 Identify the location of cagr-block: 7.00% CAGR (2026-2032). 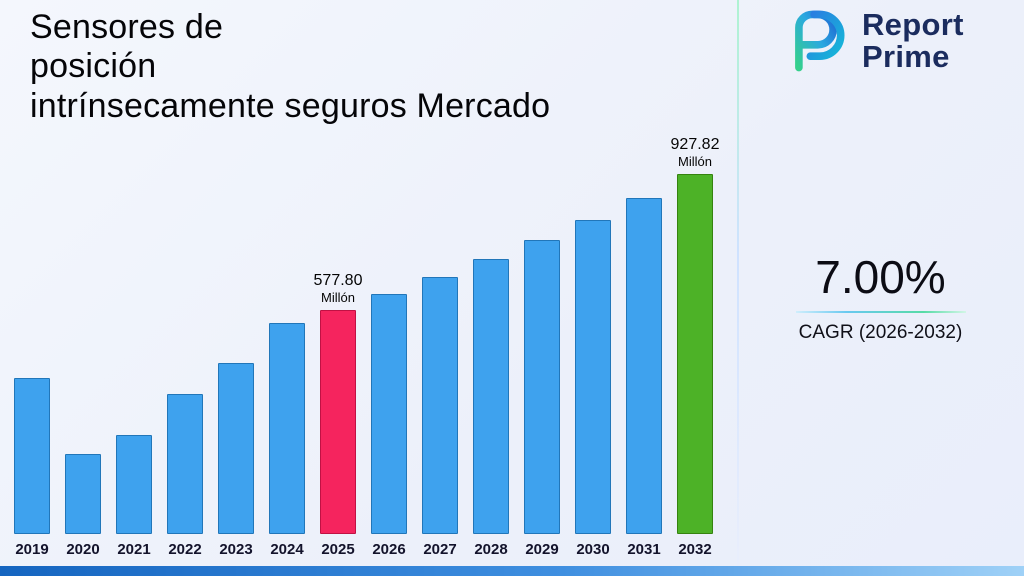
(880, 297).